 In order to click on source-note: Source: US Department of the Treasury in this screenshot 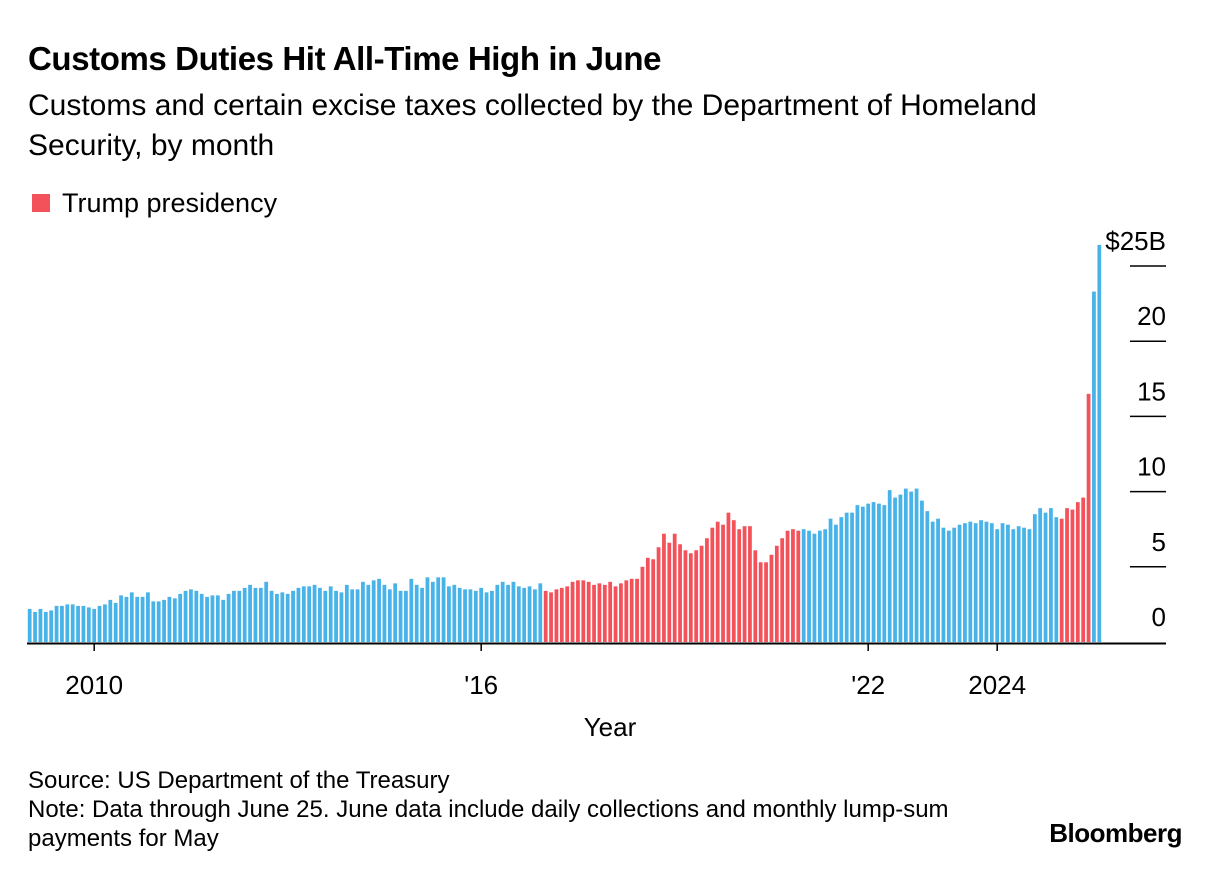, I will do `click(239, 780)`.